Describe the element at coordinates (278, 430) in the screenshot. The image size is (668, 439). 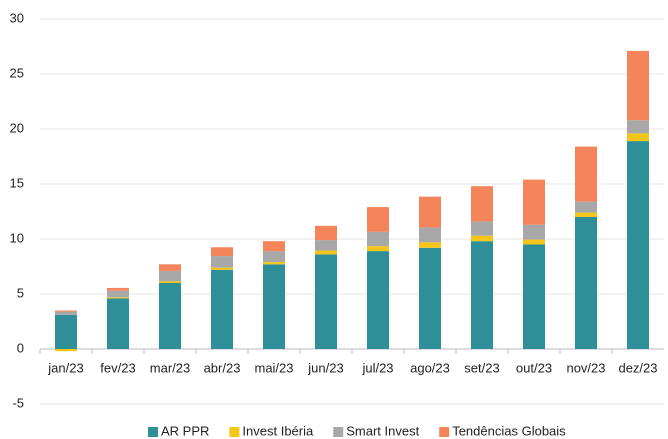
I see `legend-label: Invest Ibéria` at that location.